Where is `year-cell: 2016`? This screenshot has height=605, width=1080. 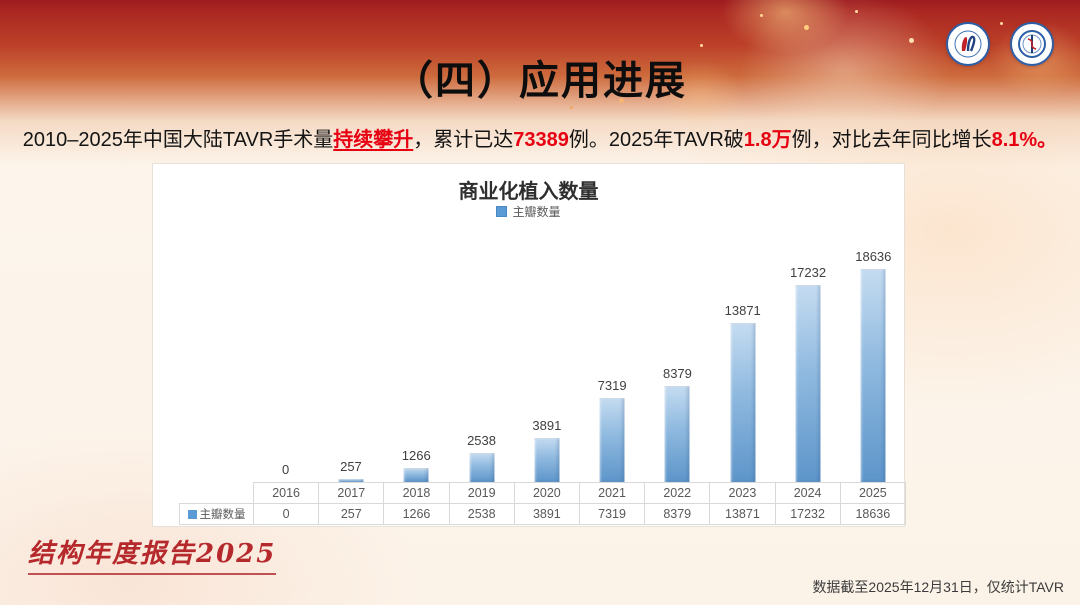
year-cell: 2016 is located at coordinates (286, 493).